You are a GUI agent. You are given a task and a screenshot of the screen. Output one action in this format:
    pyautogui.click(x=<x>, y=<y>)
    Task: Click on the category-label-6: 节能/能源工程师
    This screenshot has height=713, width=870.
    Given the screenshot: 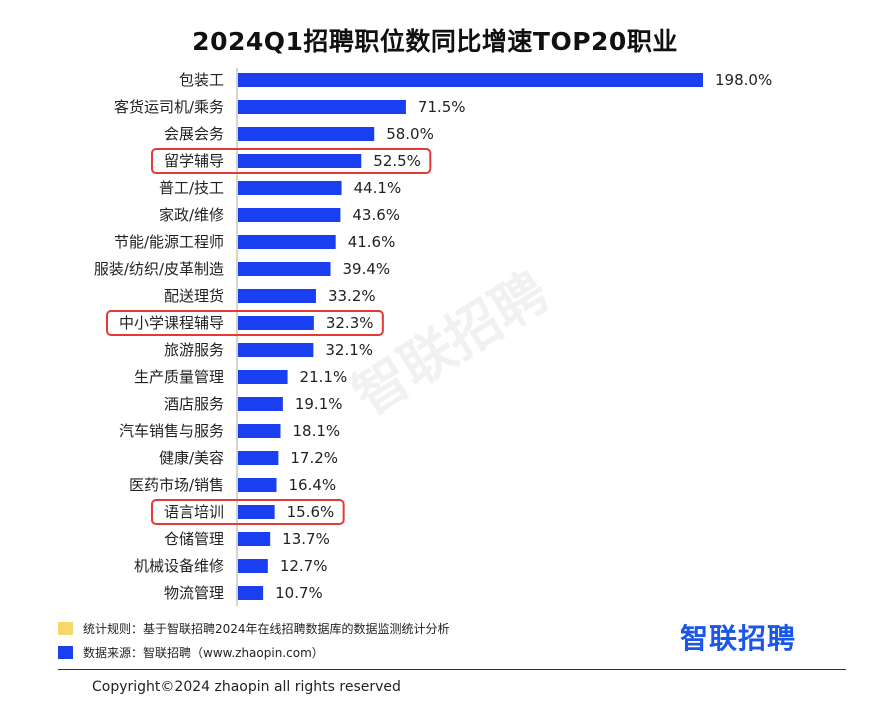 What is the action you would take?
    pyautogui.click(x=169, y=242)
    